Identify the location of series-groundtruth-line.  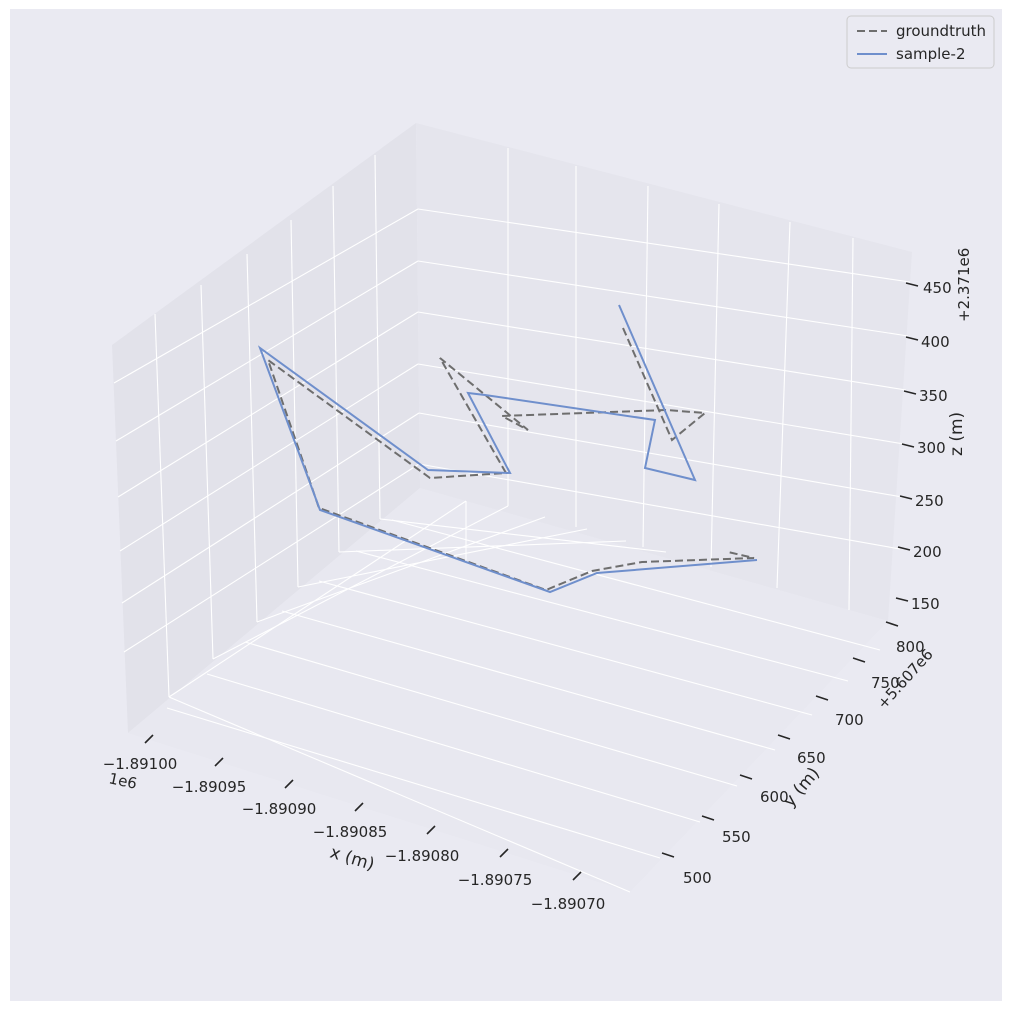
(510, 459).